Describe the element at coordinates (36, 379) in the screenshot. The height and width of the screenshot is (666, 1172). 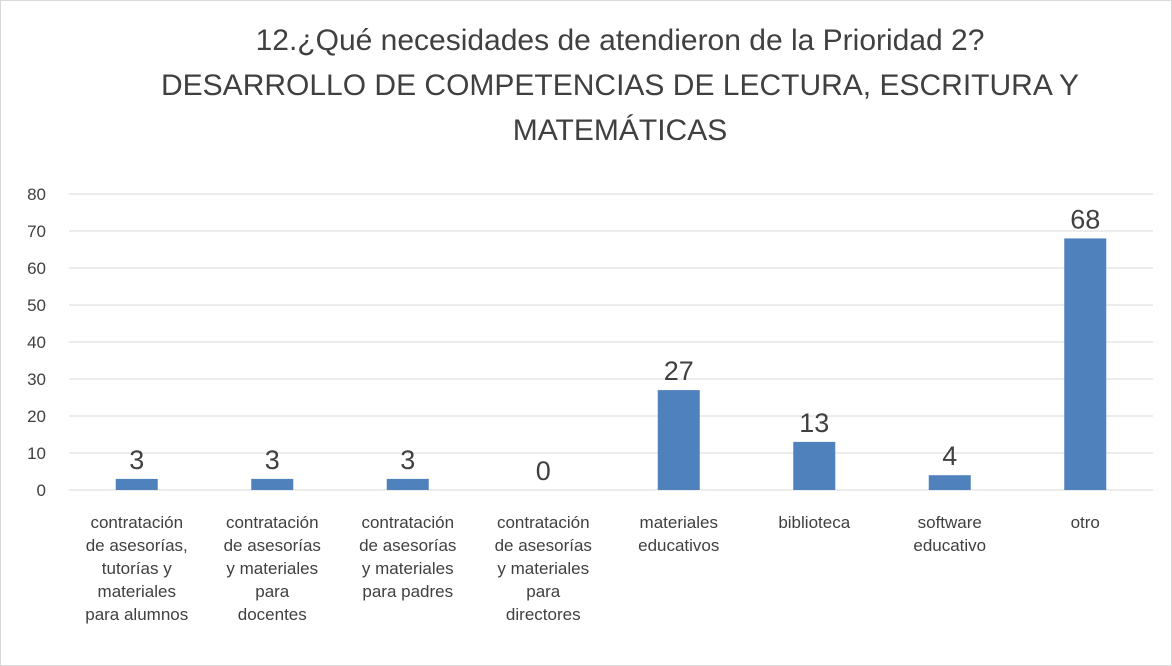
I see `y-tick-label: 30` at that location.